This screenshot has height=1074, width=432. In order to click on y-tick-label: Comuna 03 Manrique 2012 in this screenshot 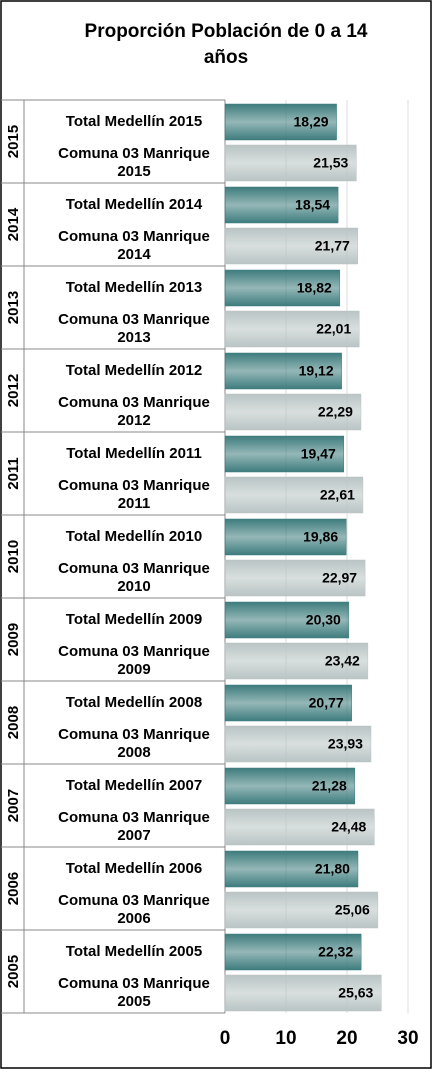, I will do `click(134, 411)`.